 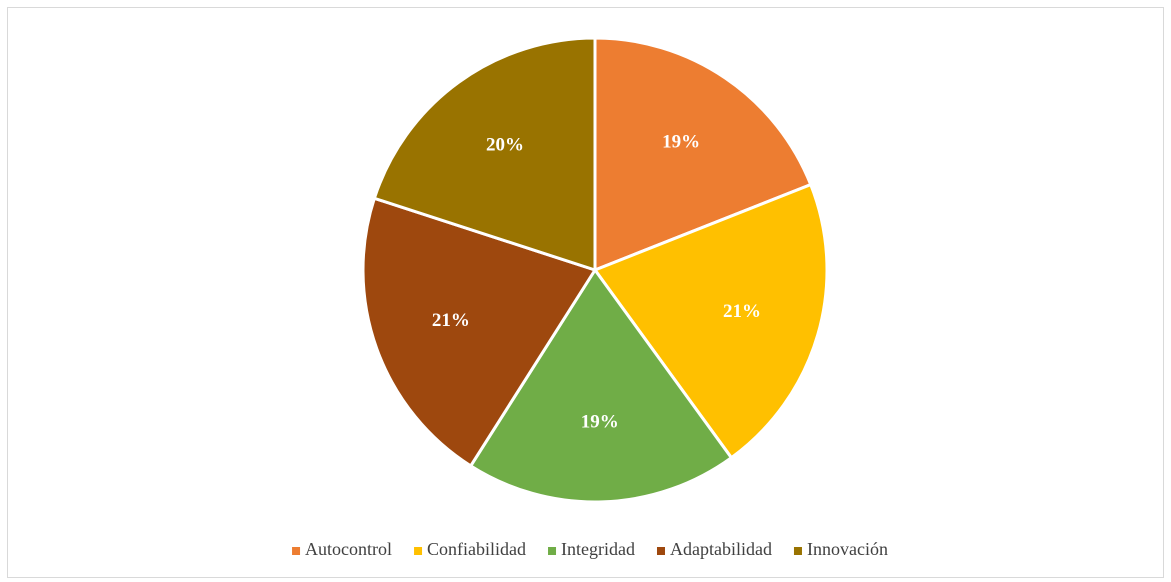 What do you see at coordinates (847, 549) in the screenshot?
I see `legend-label: Innovación` at bounding box center [847, 549].